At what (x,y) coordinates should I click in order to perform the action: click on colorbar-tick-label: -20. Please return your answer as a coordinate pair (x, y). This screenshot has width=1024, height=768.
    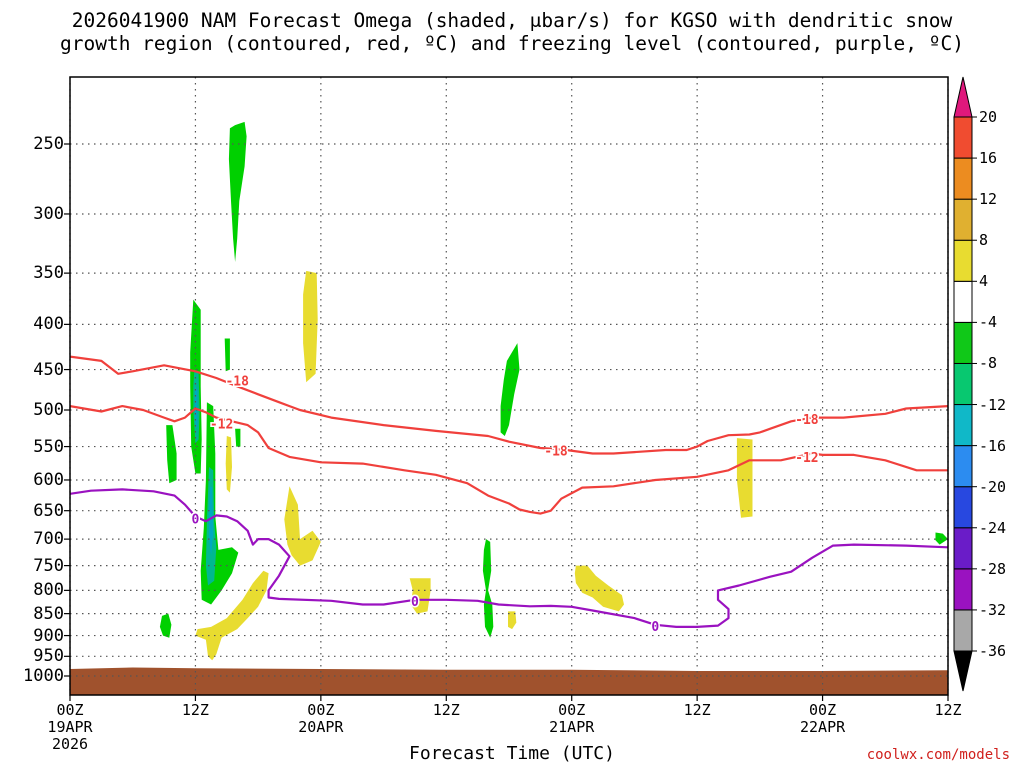
    Looking at the image, I should click on (993, 486).